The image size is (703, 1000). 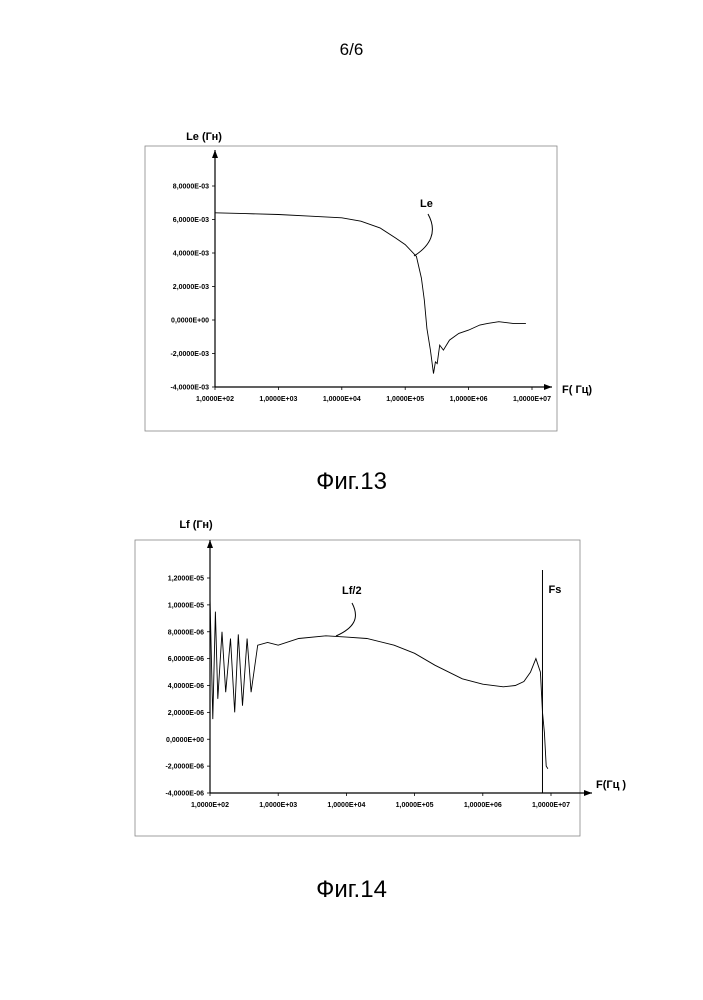 I want to click on fig14-x-tick-label: 1,0000E+02, so click(x=210, y=805).